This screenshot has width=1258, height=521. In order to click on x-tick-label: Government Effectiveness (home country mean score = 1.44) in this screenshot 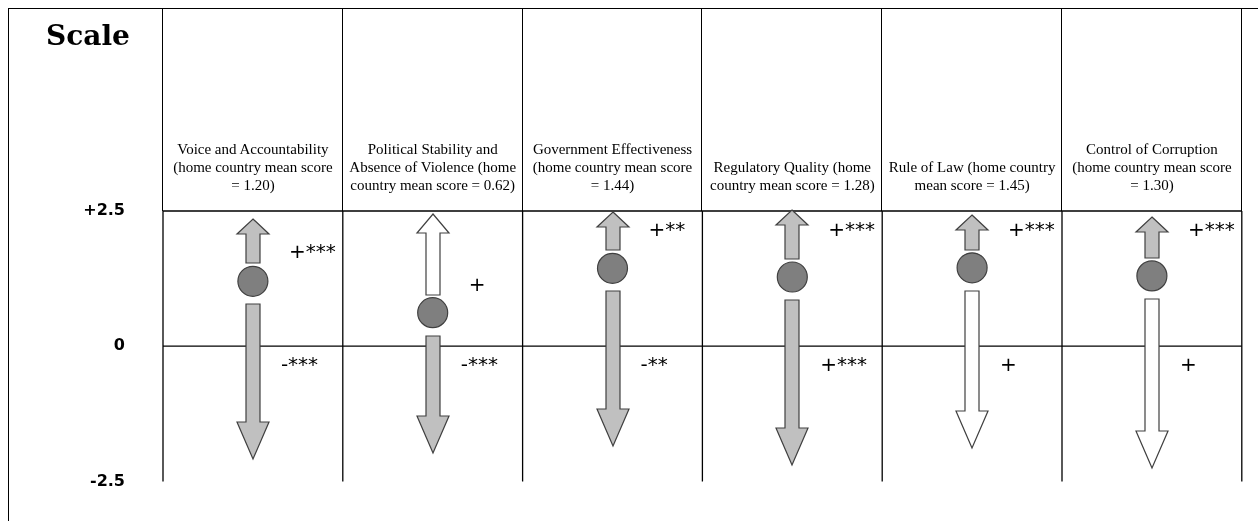, I will do `click(612, 167)`.